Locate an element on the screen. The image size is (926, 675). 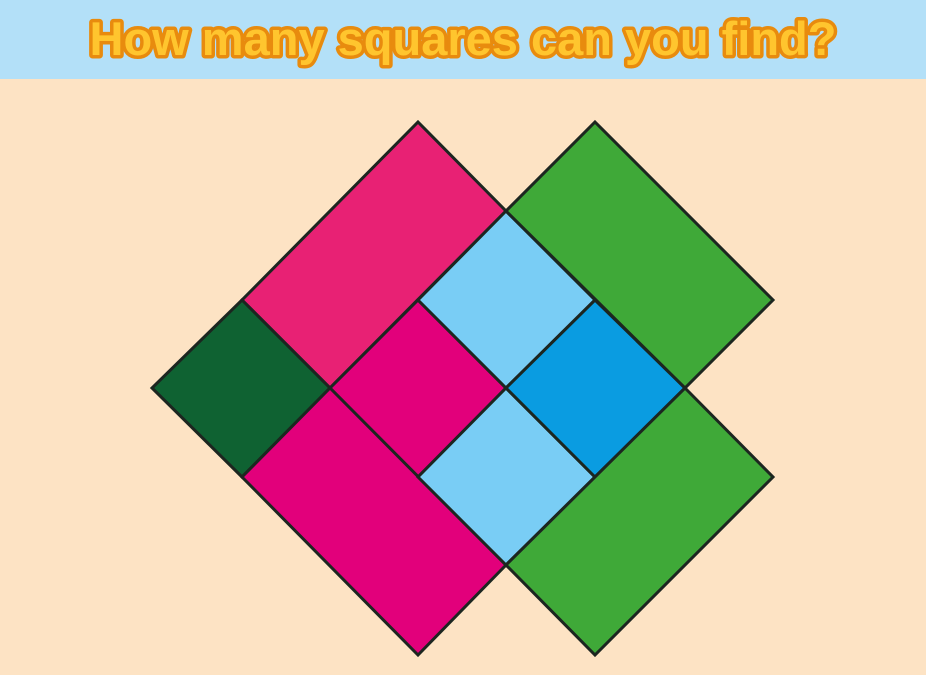
title-graphic: How many squares can you find? is located at coordinates (463, 39).